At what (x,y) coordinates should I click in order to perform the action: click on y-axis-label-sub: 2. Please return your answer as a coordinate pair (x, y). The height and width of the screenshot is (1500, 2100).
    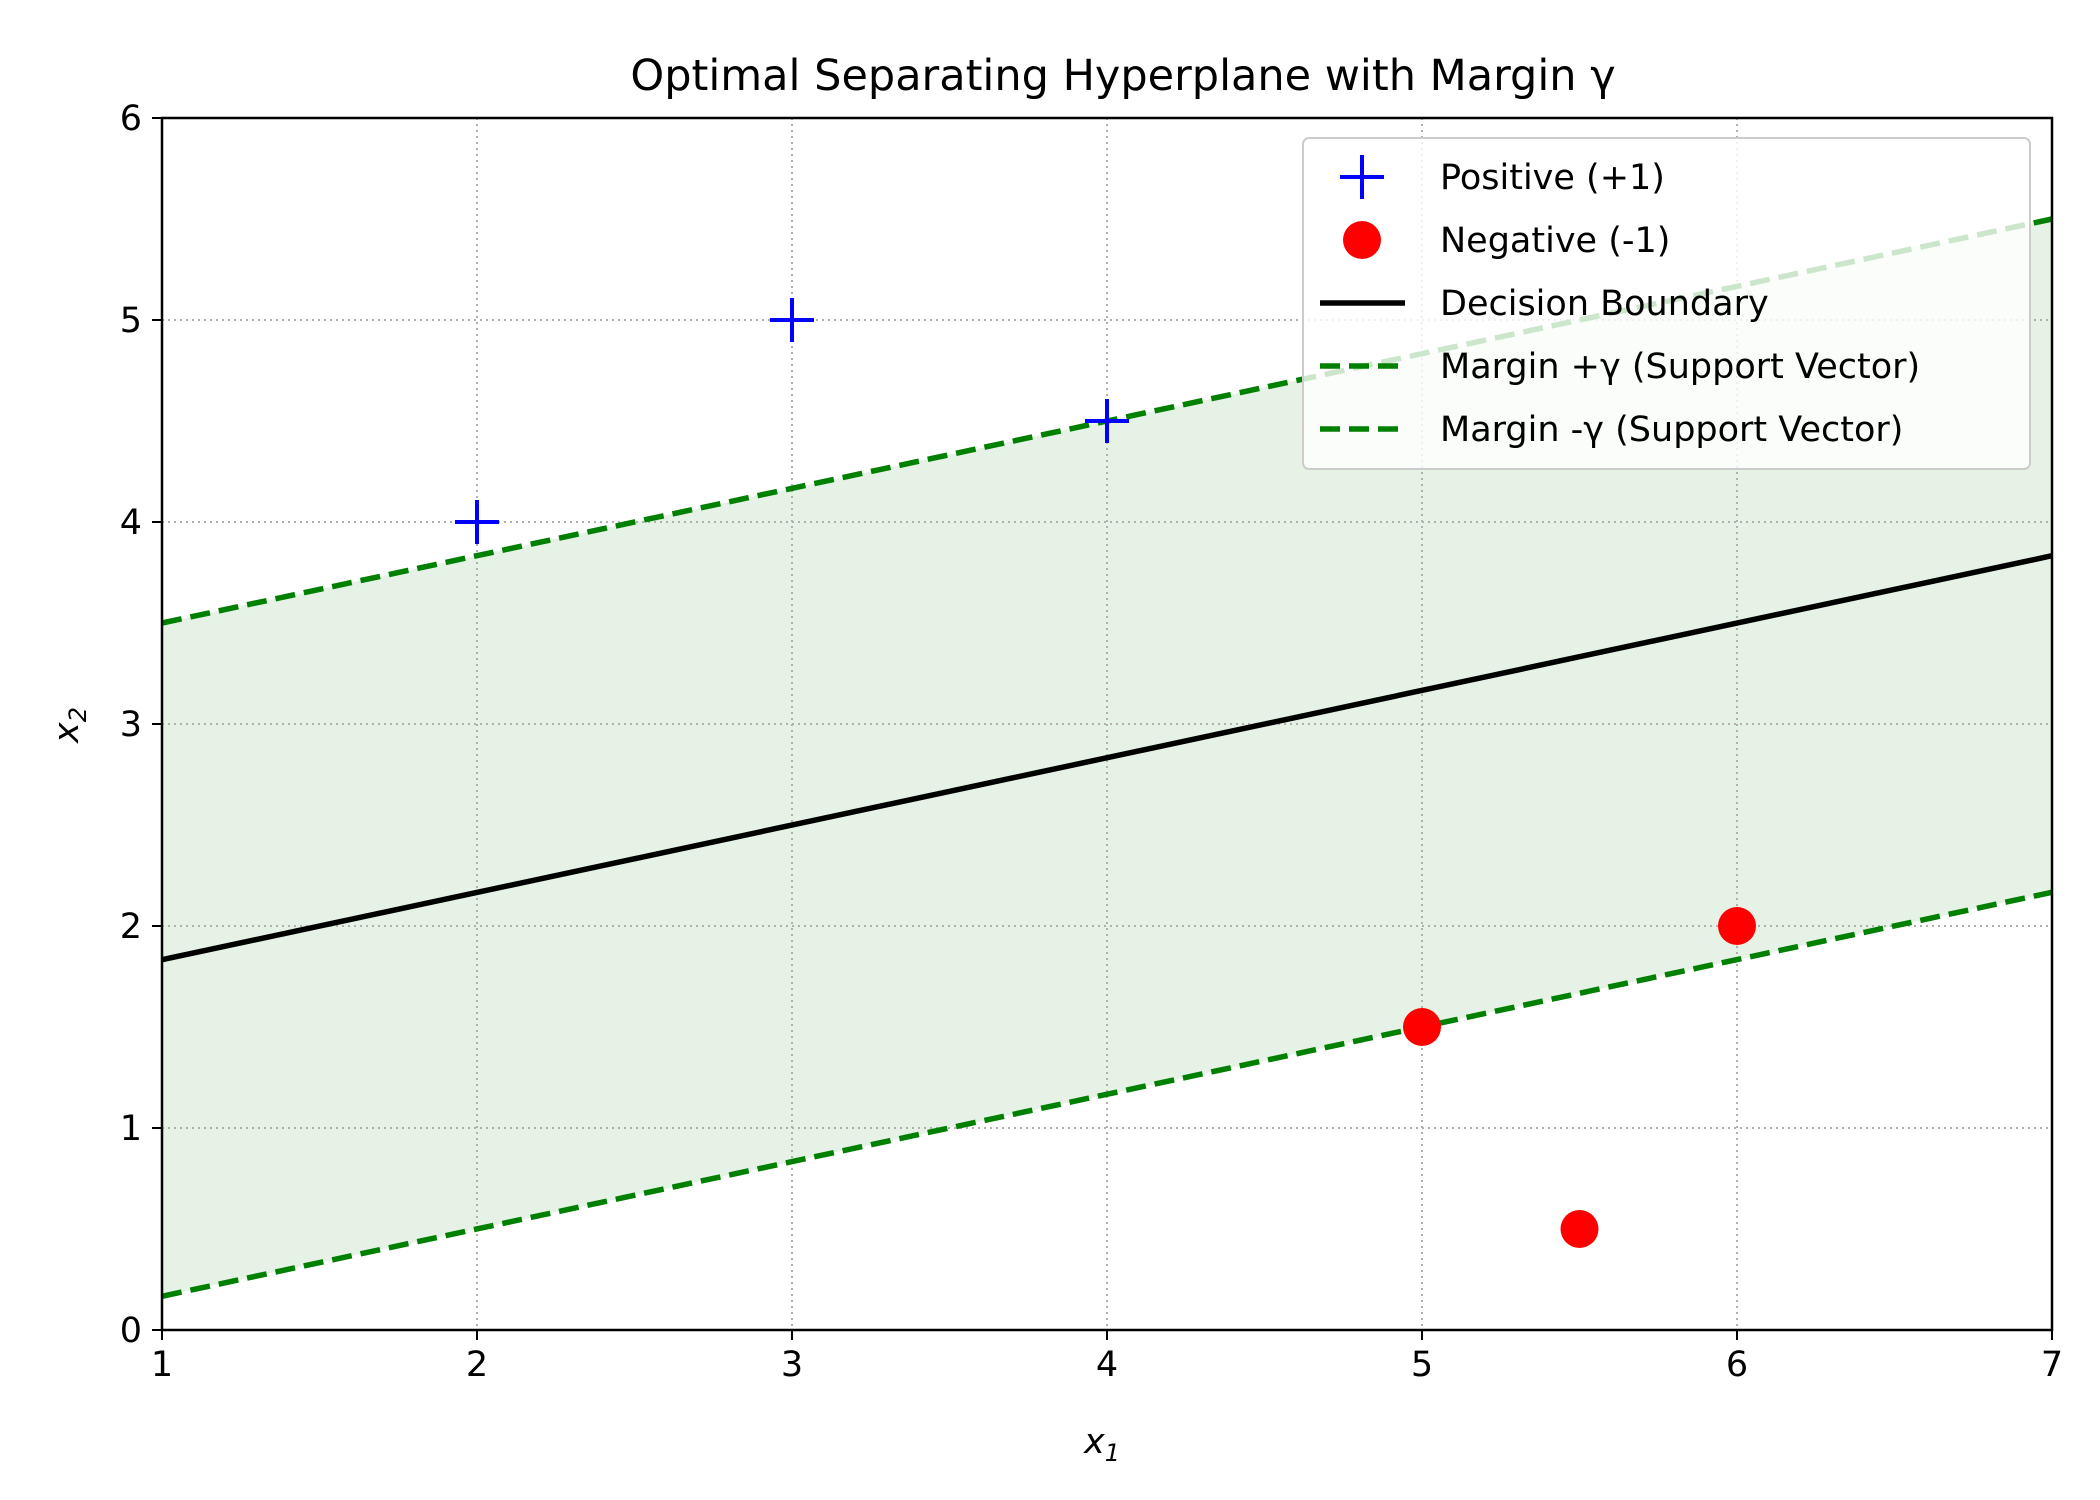
    Looking at the image, I should click on (78, 714).